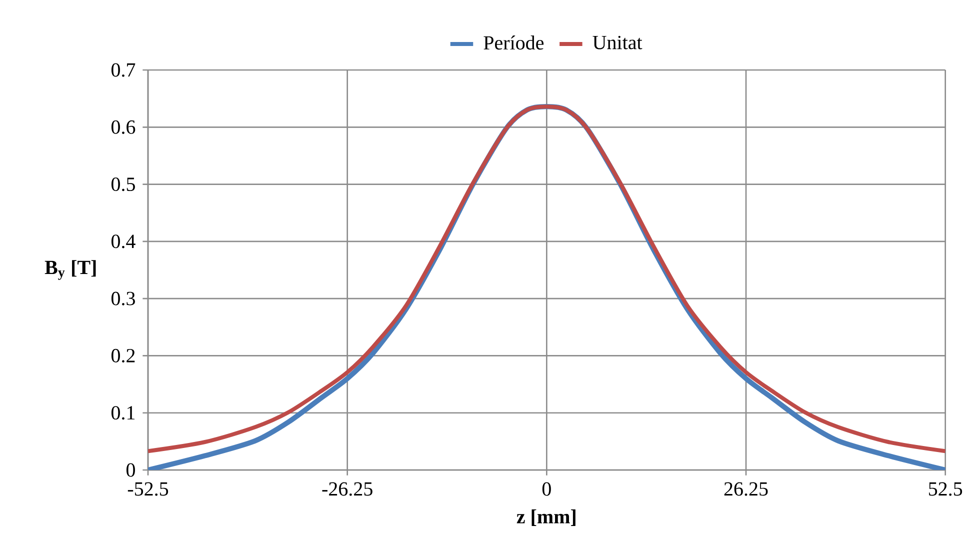  Describe the element at coordinates (617, 43) in the screenshot. I see `legend-label: Unitat` at that location.